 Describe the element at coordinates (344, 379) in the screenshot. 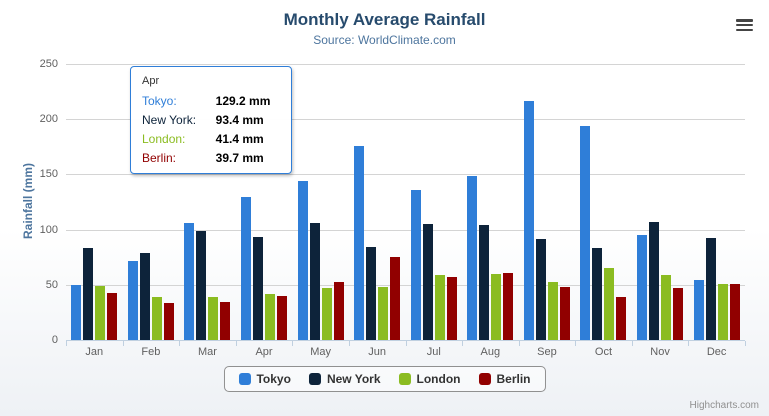

I see `legend-item-new-york: New York` at that location.